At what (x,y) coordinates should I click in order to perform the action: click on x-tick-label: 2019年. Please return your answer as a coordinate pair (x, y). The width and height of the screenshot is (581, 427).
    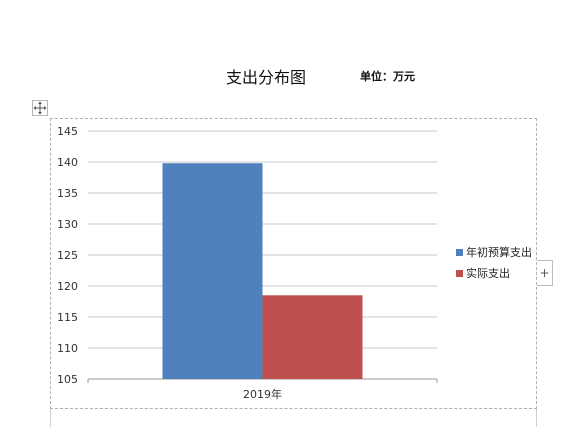
    Looking at the image, I should click on (262, 394).